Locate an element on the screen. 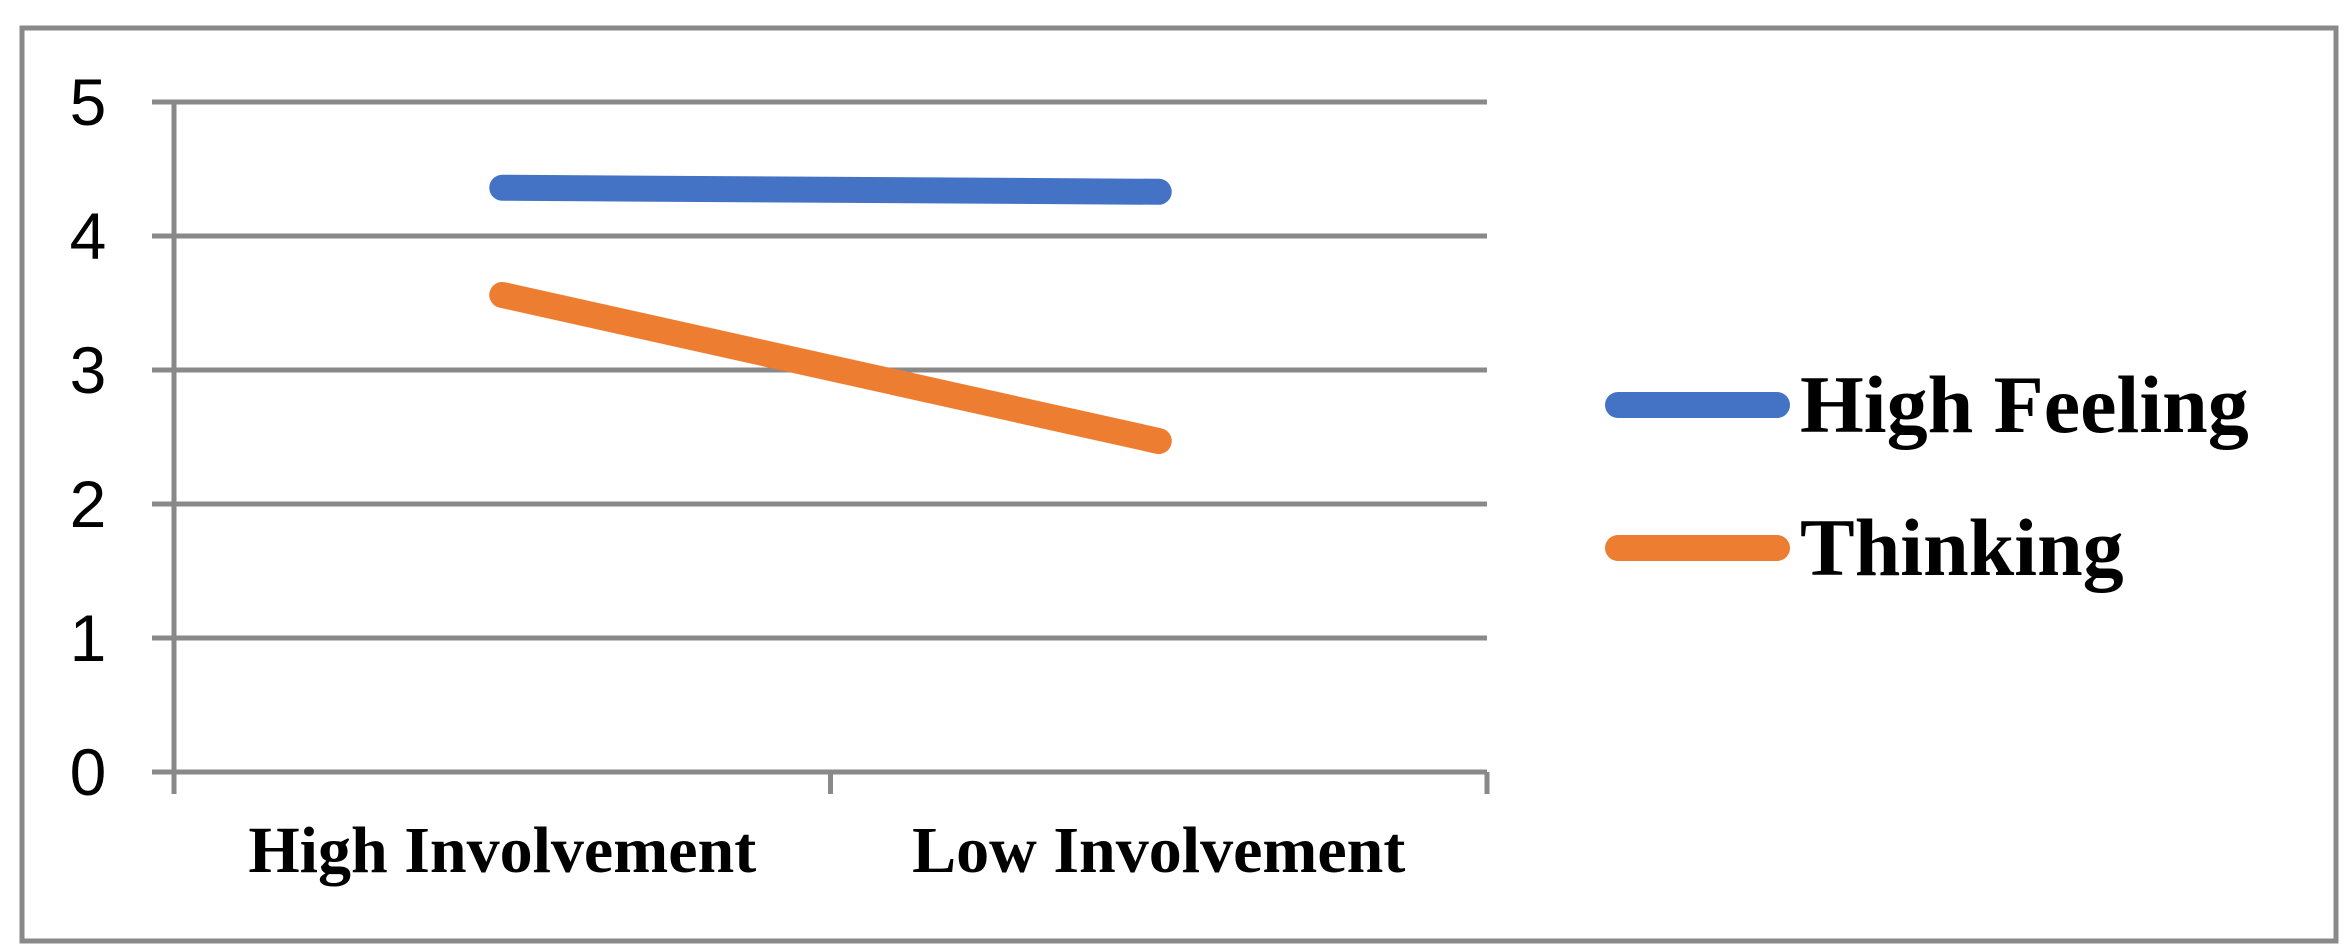 This screenshot has width=2344, height=951. y-axis-labels: 0 1 2 3 4 5 is located at coordinates (88, 437).